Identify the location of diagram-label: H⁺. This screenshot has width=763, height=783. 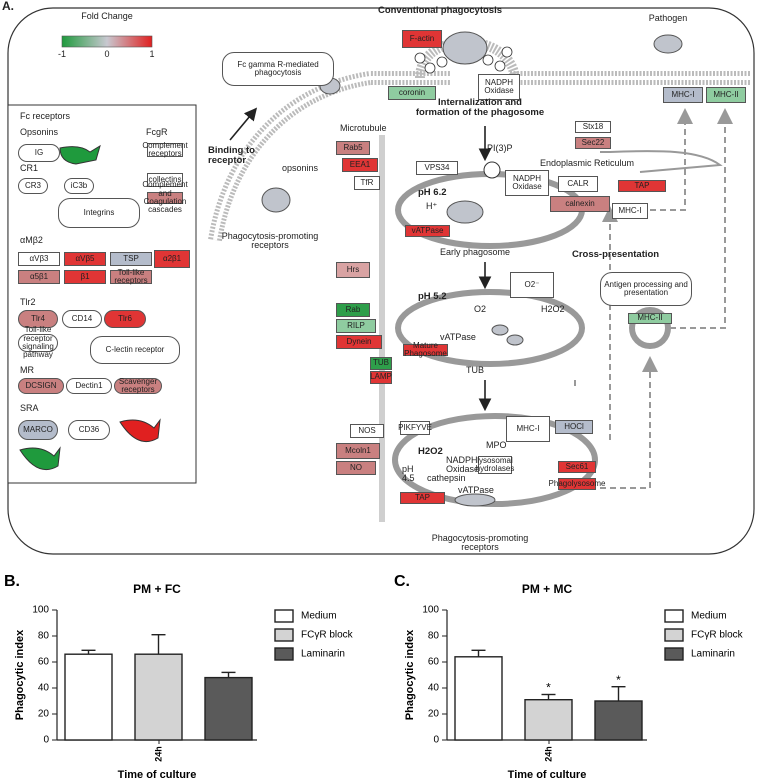
(432, 206).